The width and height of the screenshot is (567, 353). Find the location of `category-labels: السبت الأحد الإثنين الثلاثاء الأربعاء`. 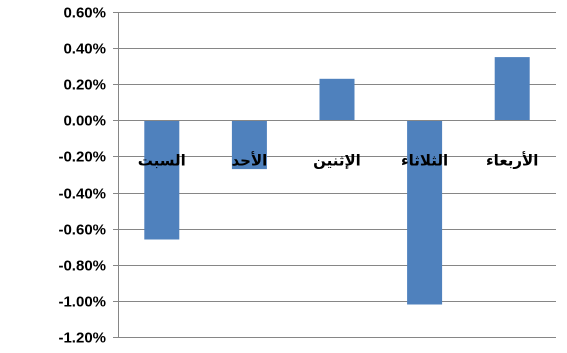

category-labels: السبت الأحد الإثنين الثلاثاء الأربعاء is located at coordinates (338, 160).